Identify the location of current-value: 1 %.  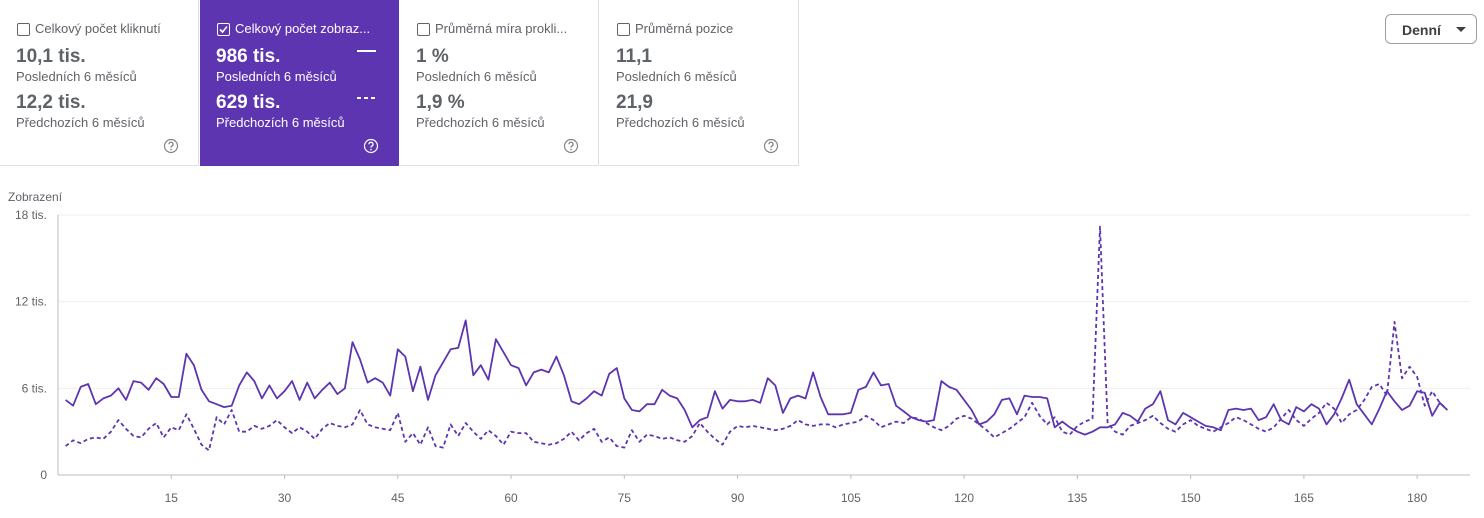
(432, 56).